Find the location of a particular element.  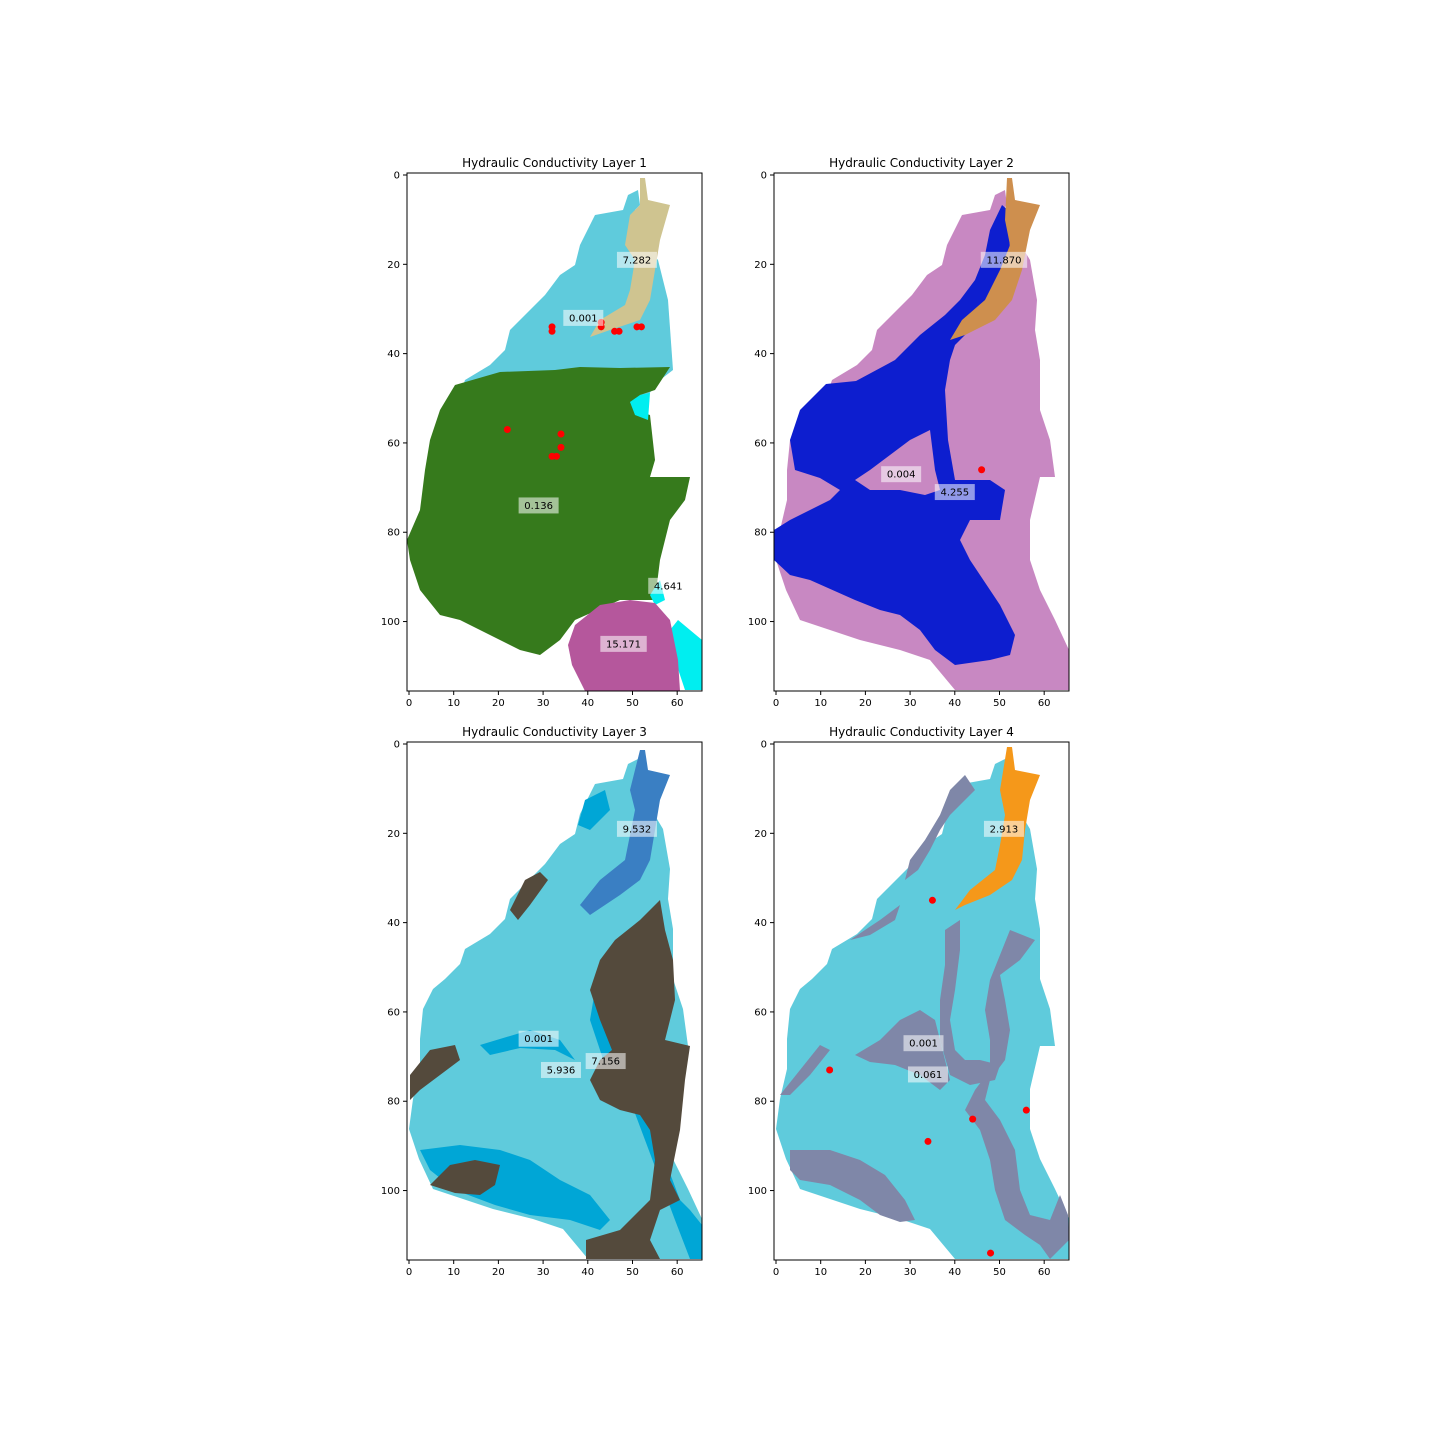

zone-labels: 2.913 0.001 0.061 is located at coordinates (963, 951).